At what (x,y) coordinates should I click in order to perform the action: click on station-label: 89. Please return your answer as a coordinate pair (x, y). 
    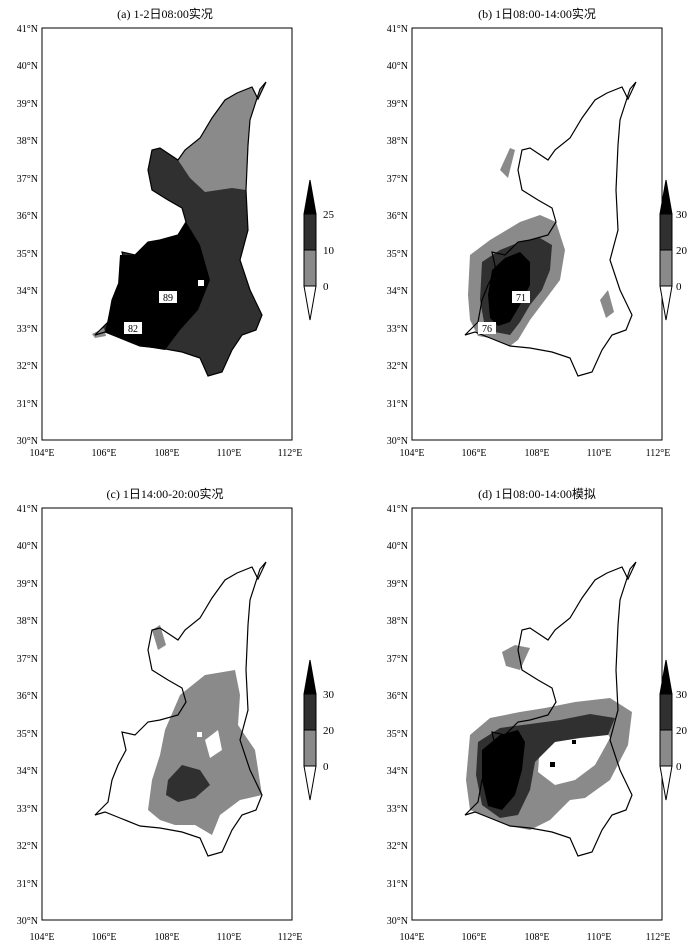
    Looking at the image, I should click on (168, 297).